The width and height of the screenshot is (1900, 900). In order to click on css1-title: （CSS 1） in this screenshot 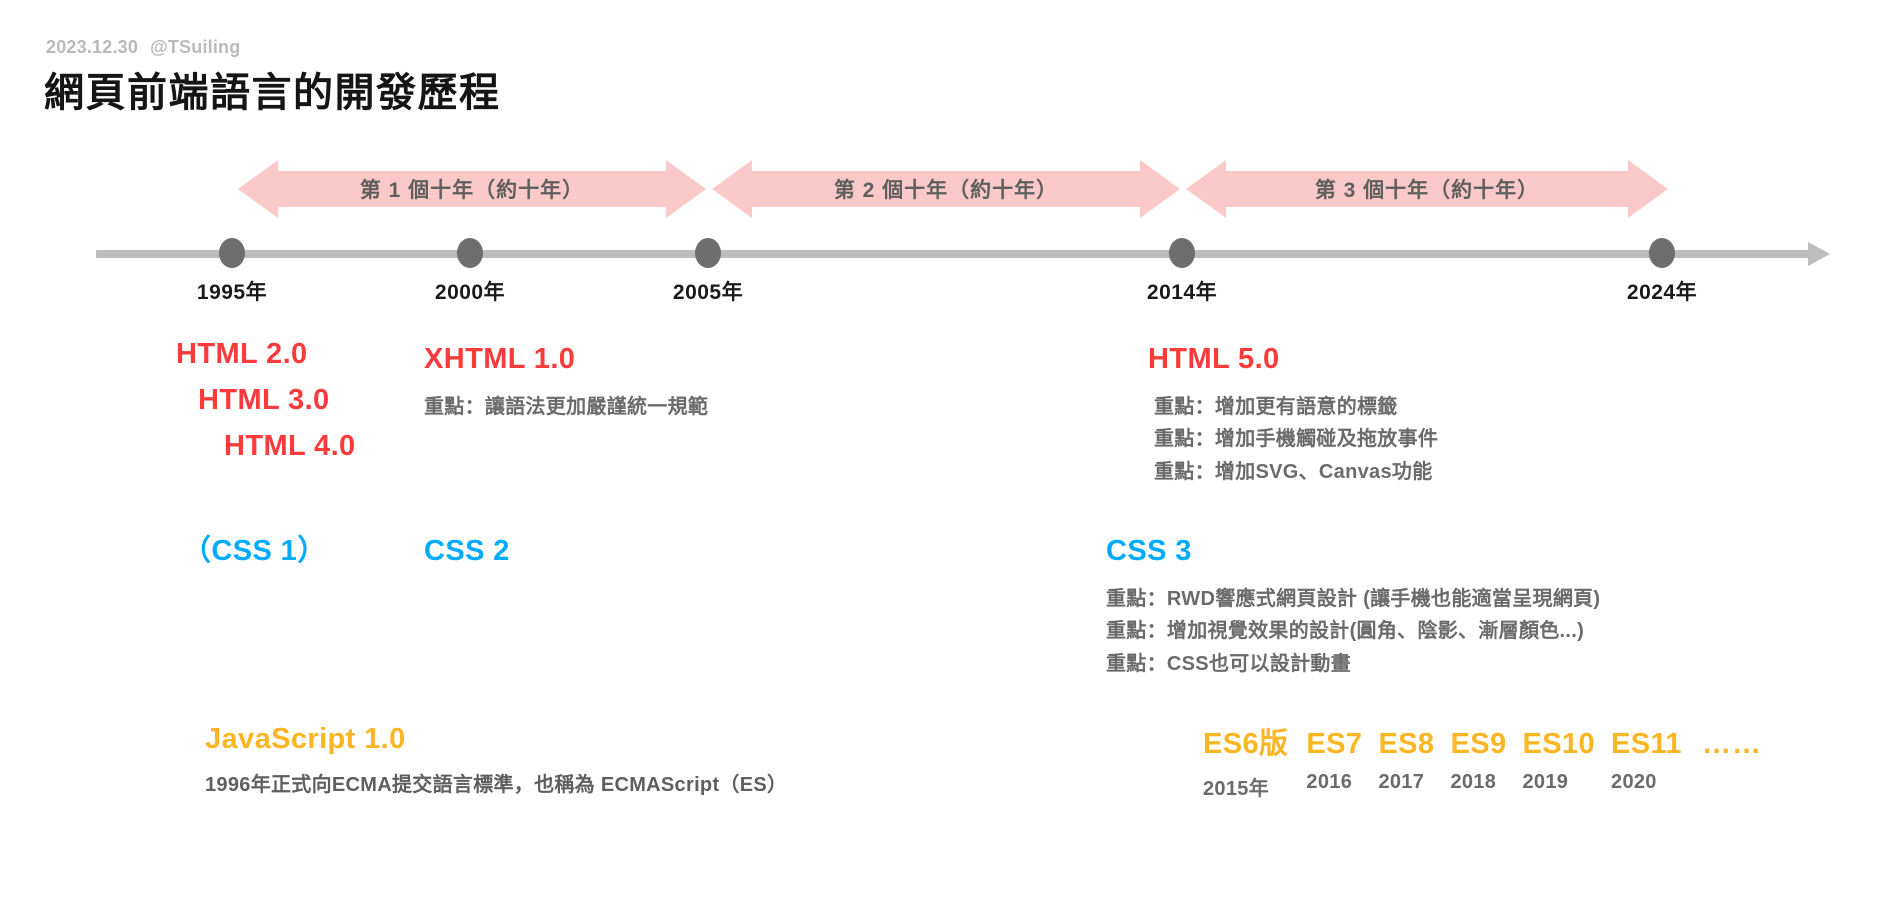, I will do `click(254, 551)`.